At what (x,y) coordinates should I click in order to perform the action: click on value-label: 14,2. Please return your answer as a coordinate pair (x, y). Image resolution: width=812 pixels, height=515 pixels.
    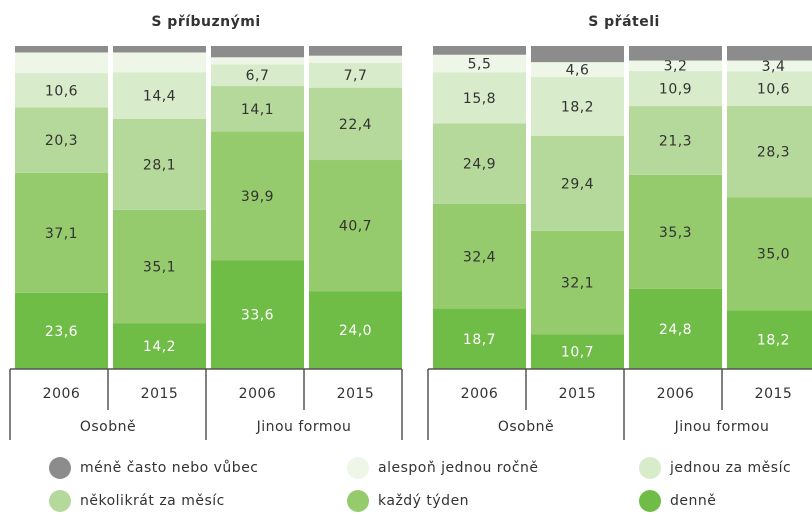
    Looking at the image, I should click on (159, 347).